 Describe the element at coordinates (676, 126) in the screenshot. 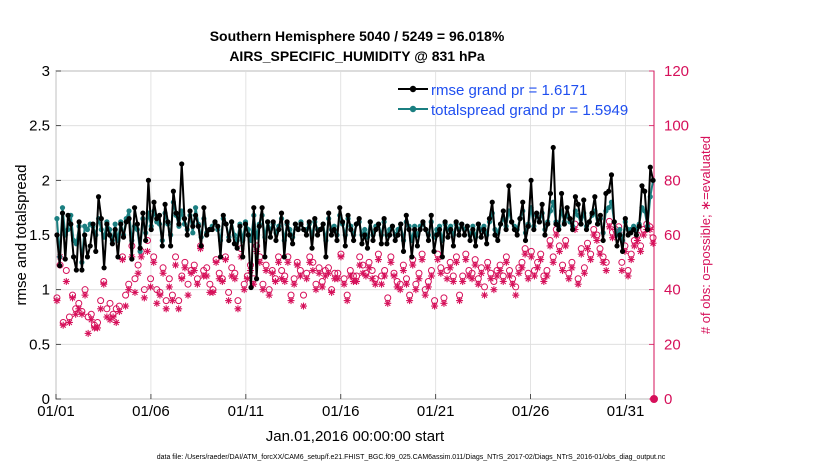

I see `y-tick-label-right: 100` at that location.